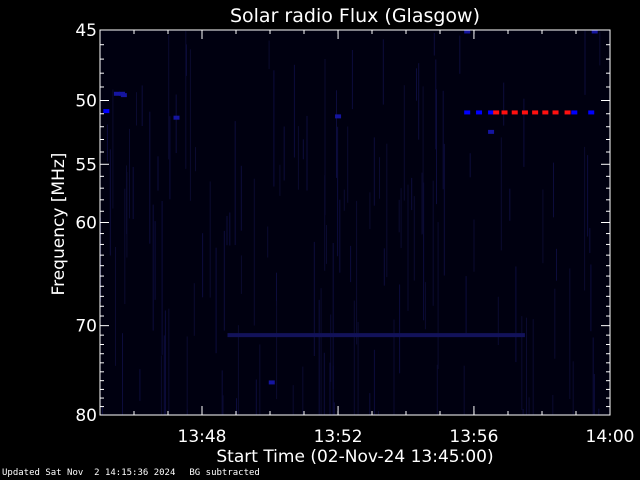  I want to click on x-tick-label: 14:00, so click(610, 437).